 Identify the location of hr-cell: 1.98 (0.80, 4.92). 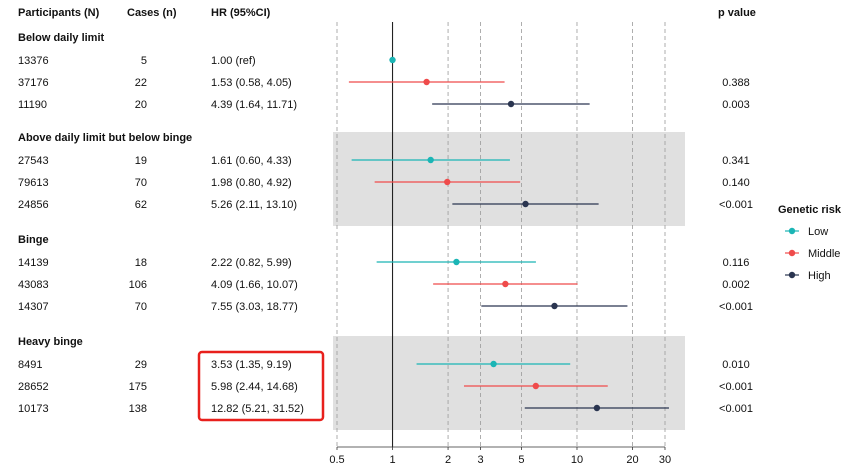
(251, 183).